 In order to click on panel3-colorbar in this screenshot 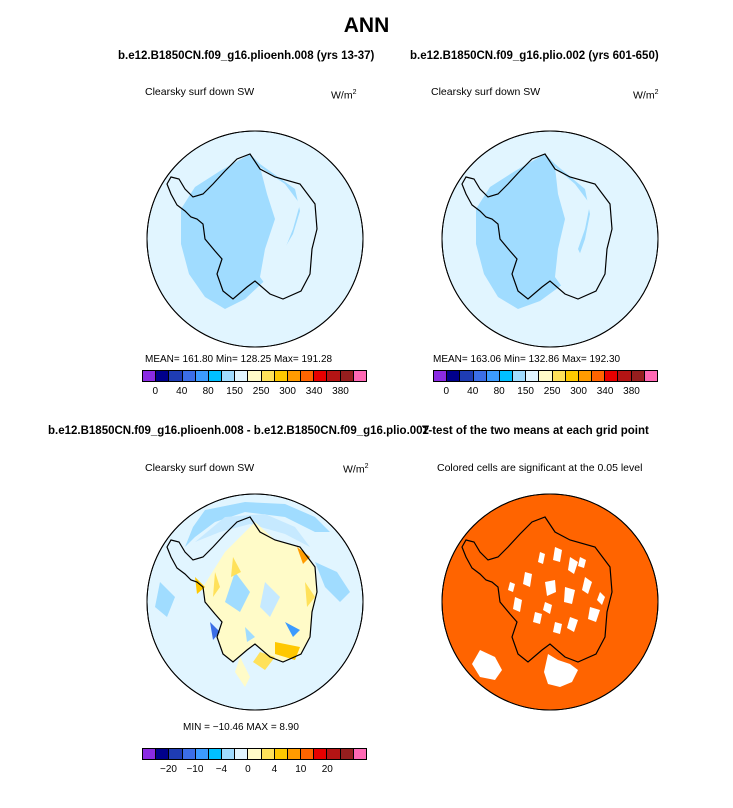, I will do `click(254, 754)`.